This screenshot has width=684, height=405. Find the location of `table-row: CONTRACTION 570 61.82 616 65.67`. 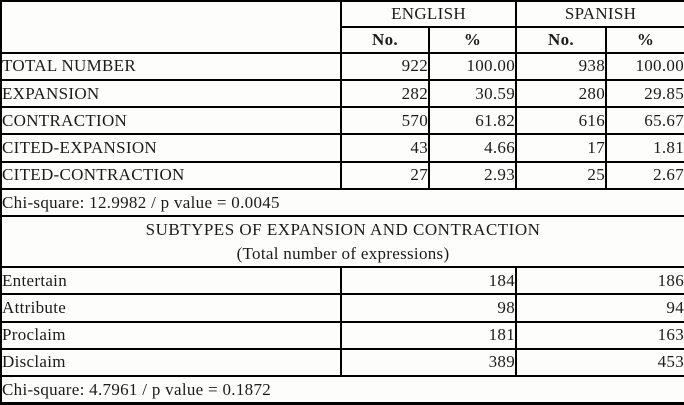

table-row: CONTRACTION 570 61.82 616 65.67 is located at coordinates (342, 121).